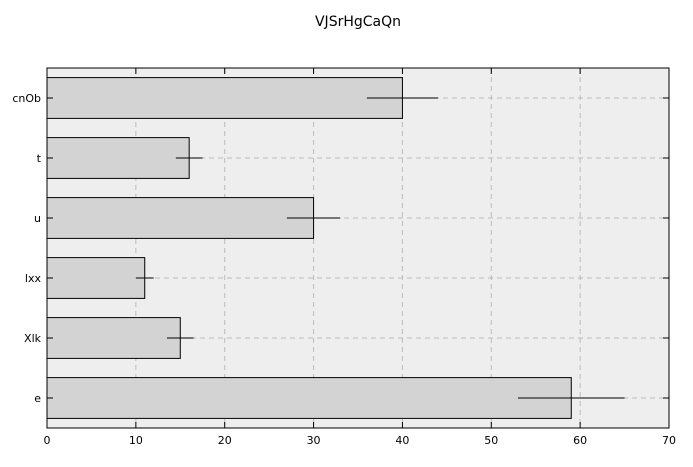 The height and width of the screenshot is (467, 693). Describe the element at coordinates (309, 398) in the screenshot. I see `bar-e` at that location.